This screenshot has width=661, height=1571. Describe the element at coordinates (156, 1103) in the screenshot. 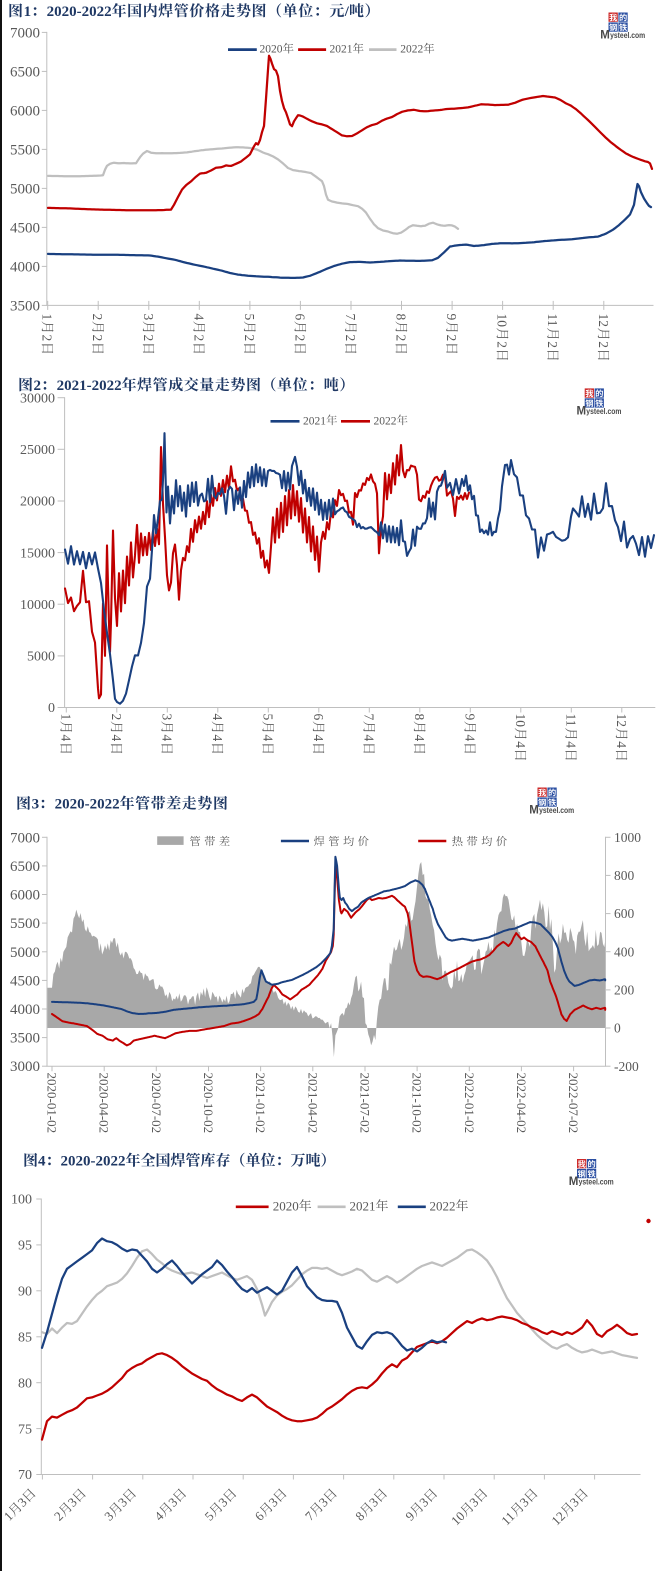

I see `svg-text: 2020-07-02` at that location.